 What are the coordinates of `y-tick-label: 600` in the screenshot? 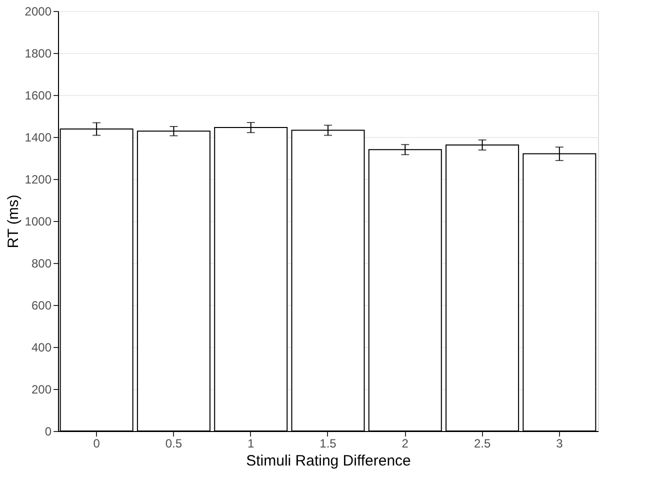 It's located at (41, 305).